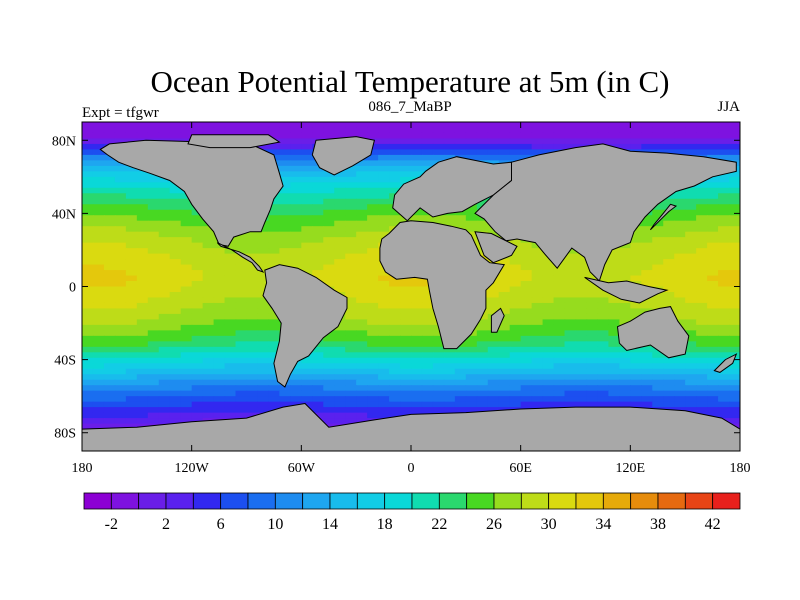 The width and height of the screenshot is (800, 600). What do you see at coordinates (658, 524) in the screenshot?
I see `colorbar-tick-label: 38` at bounding box center [658, 524].